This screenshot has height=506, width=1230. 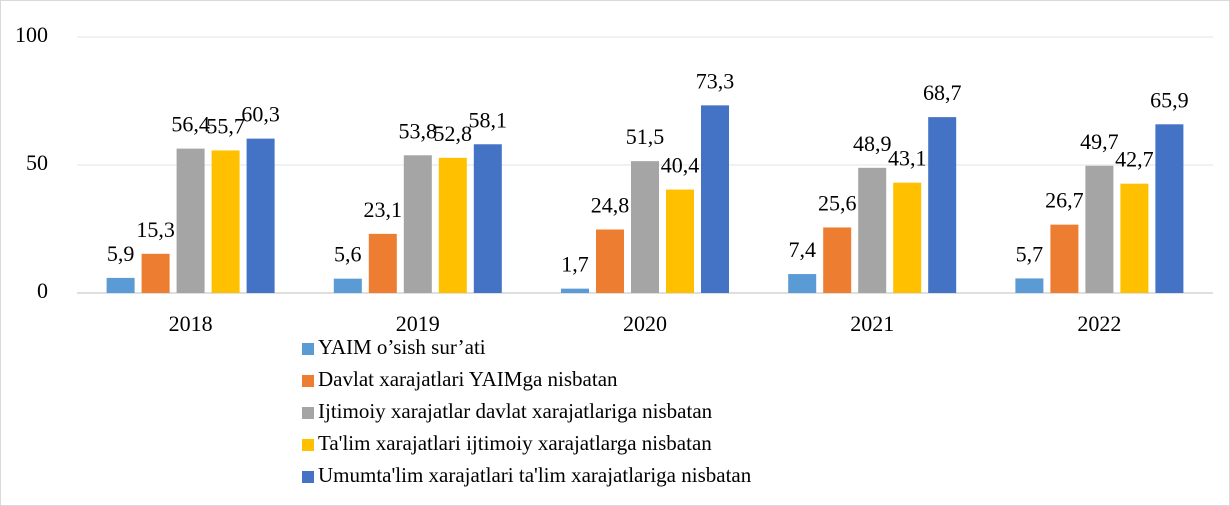 I want to click on y-tick-label: 100, so click(x=31, y=34).